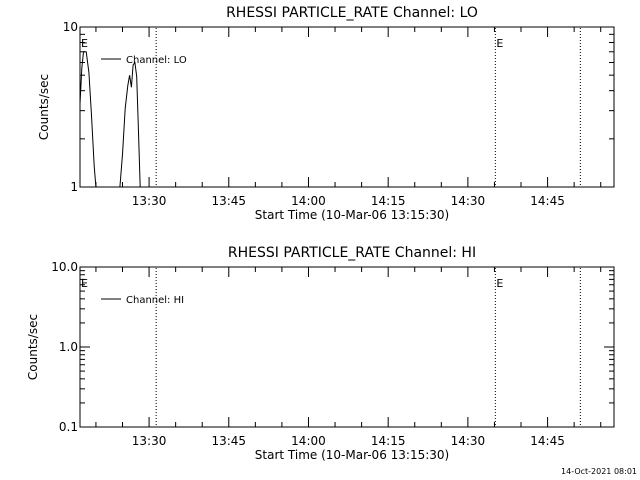 The image size is (640, 480). I want to click on y-tick-label: 1, so click(74, 187).